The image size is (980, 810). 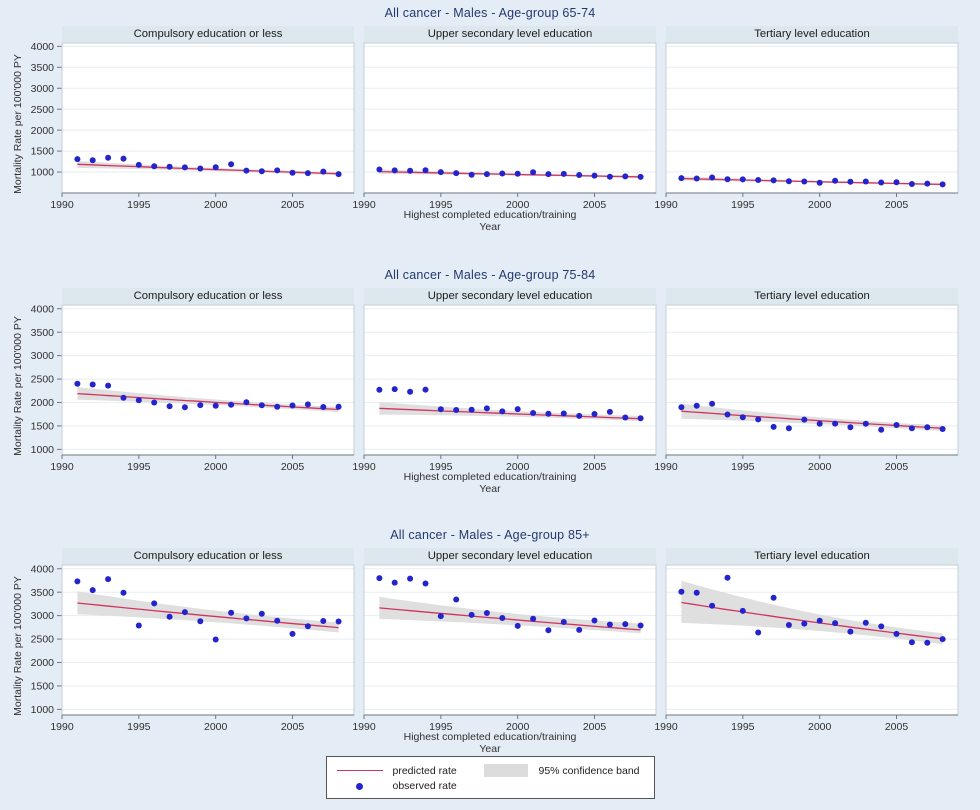 I want to click on y-tick-label: 1500, so click(x=43, y=427).